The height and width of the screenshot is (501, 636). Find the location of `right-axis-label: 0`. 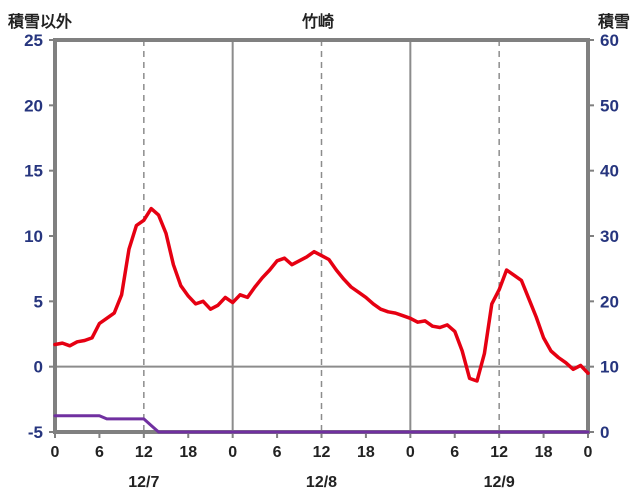

right-axis-label: 0 is located at coordinates (604, 432).